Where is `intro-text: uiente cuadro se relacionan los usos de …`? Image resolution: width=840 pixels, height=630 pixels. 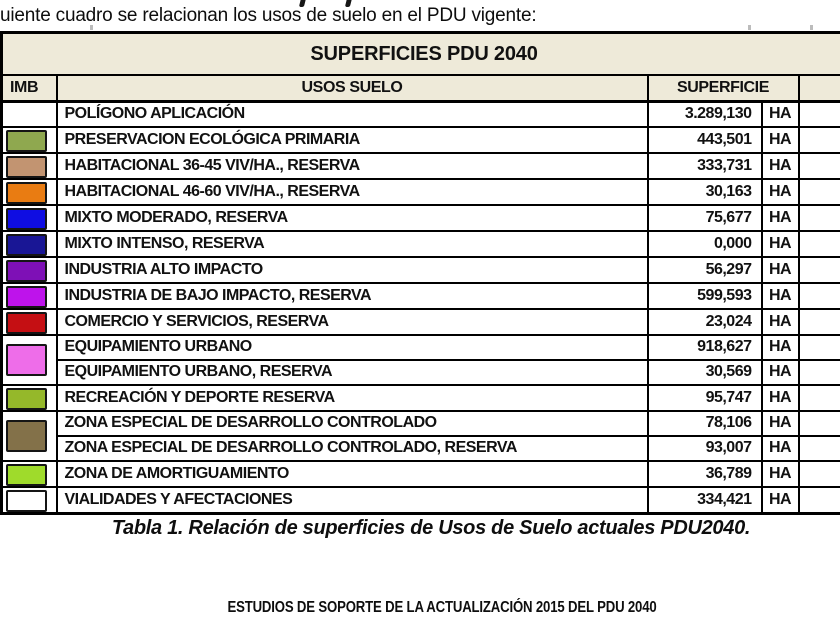 intro-text: uiente cuadro se relacionan los usos de … is located at coordinates (268, 15).